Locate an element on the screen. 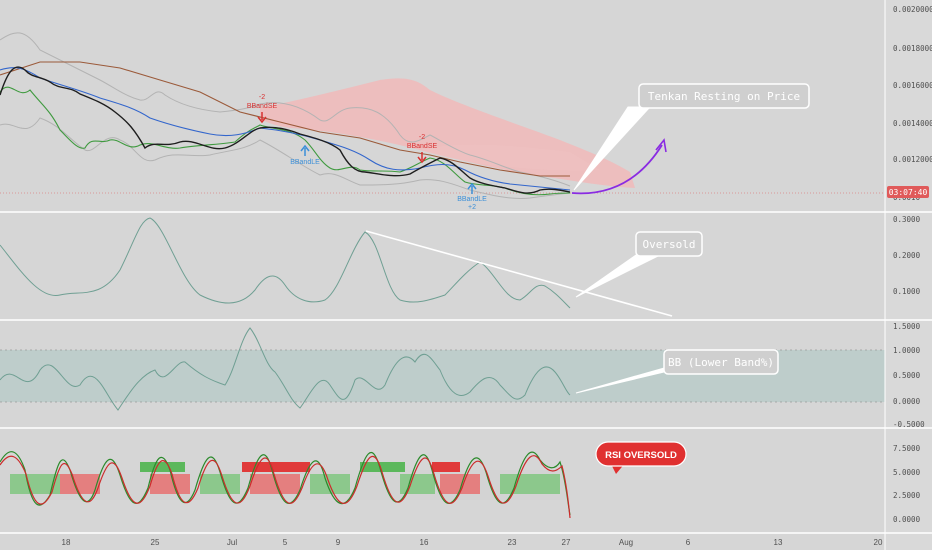  bb-ytick-3: 0.5000 is located at coordinates (907, 375).